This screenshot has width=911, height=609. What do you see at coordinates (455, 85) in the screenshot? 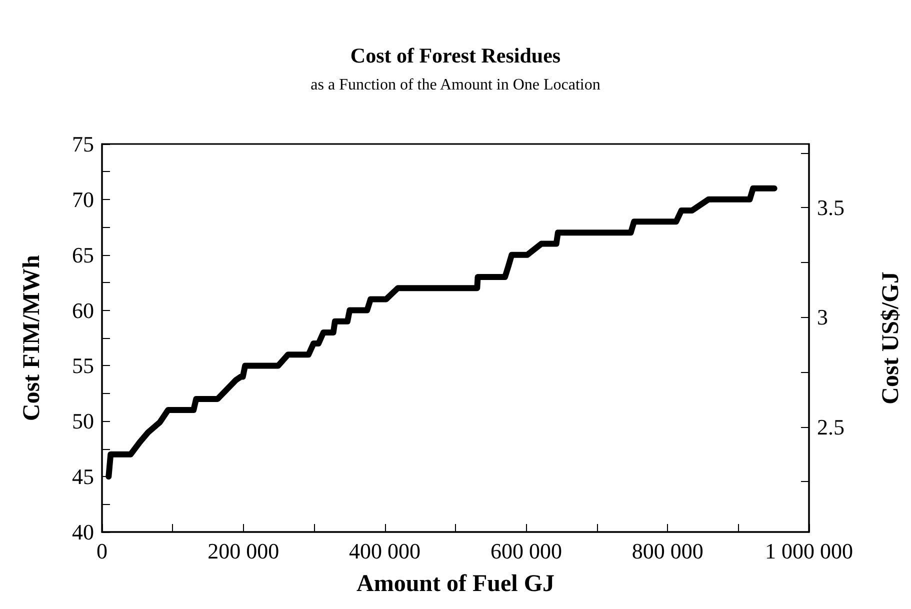
I see `chart-subtitle: as a Function of the Amount in One Location` at bounding box center [455, 85].